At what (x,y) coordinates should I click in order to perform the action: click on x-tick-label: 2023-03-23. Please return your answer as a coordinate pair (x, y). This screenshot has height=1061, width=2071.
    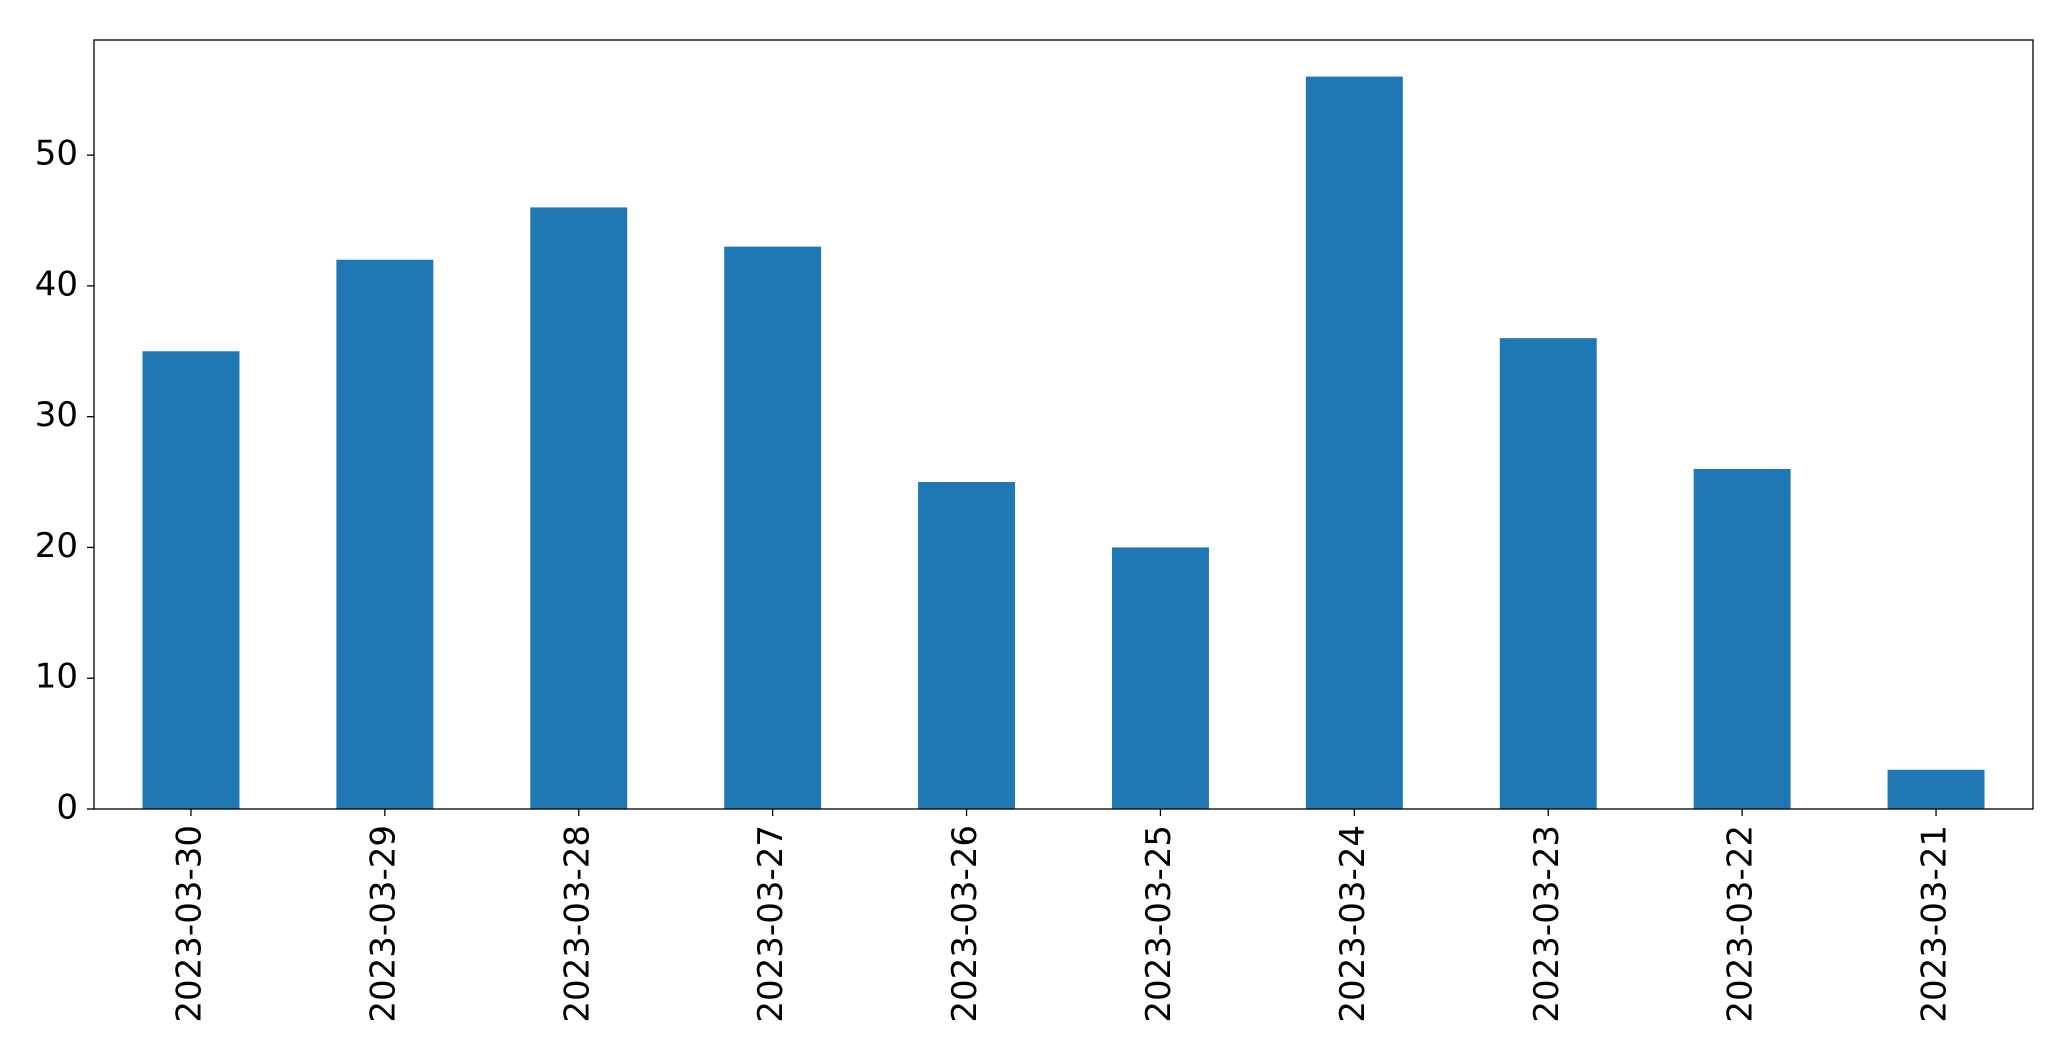
    Looking at the image, I should click on (1547, 924).